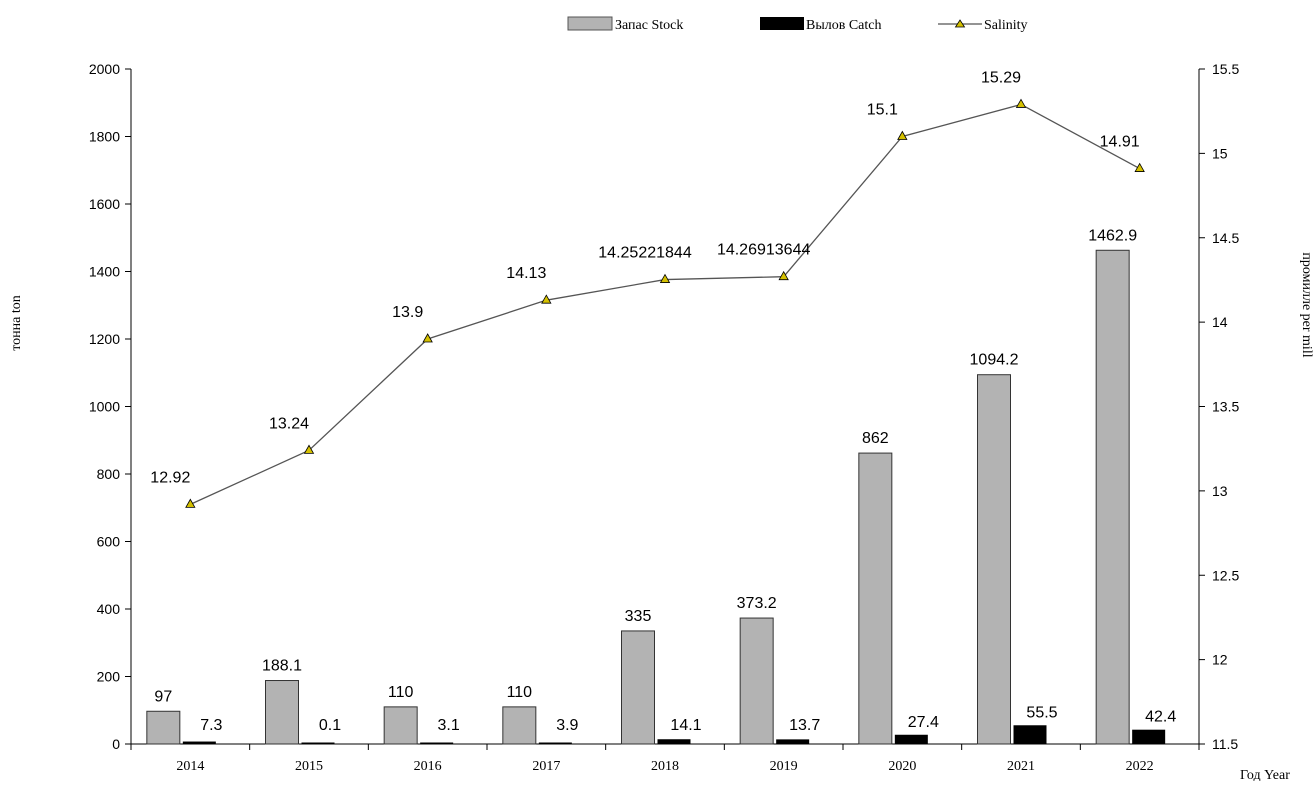 The width and height of the screenshot is (1314, 786). Describe the element at coordinates (1001, 77) in the screenshot. I see `salinity-value-label: 15.29` at that location.